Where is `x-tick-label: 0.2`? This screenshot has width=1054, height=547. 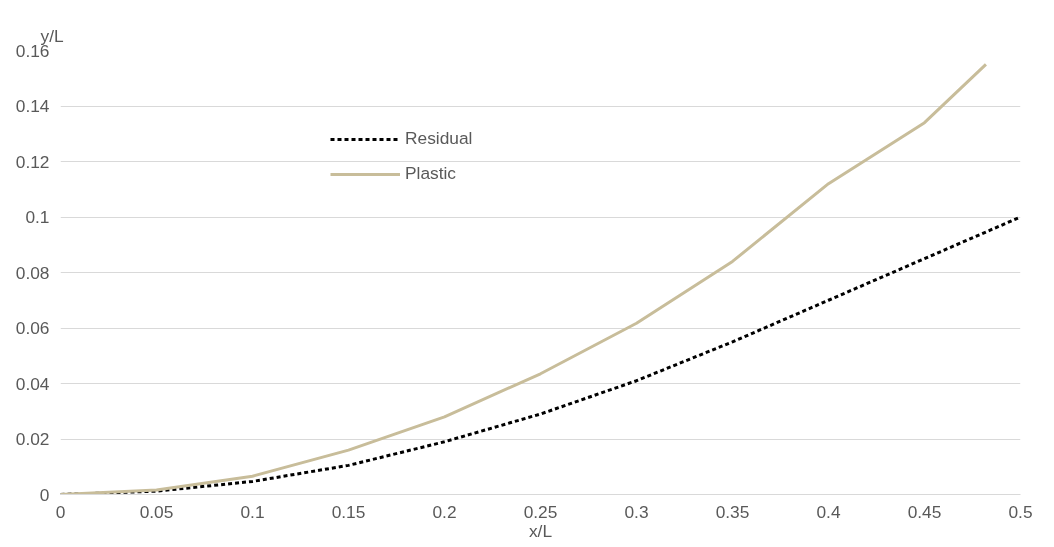 x-tick-label: 0.2 is located at coordinates (444, 511).